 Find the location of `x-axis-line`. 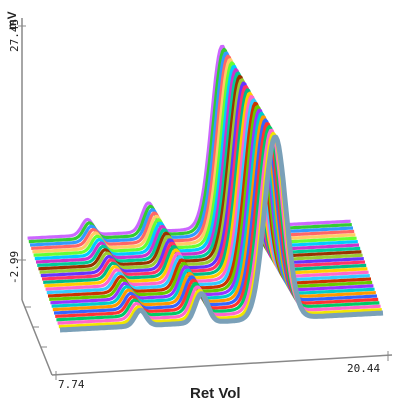

x-axis-line is located at coordinates (222, 365).